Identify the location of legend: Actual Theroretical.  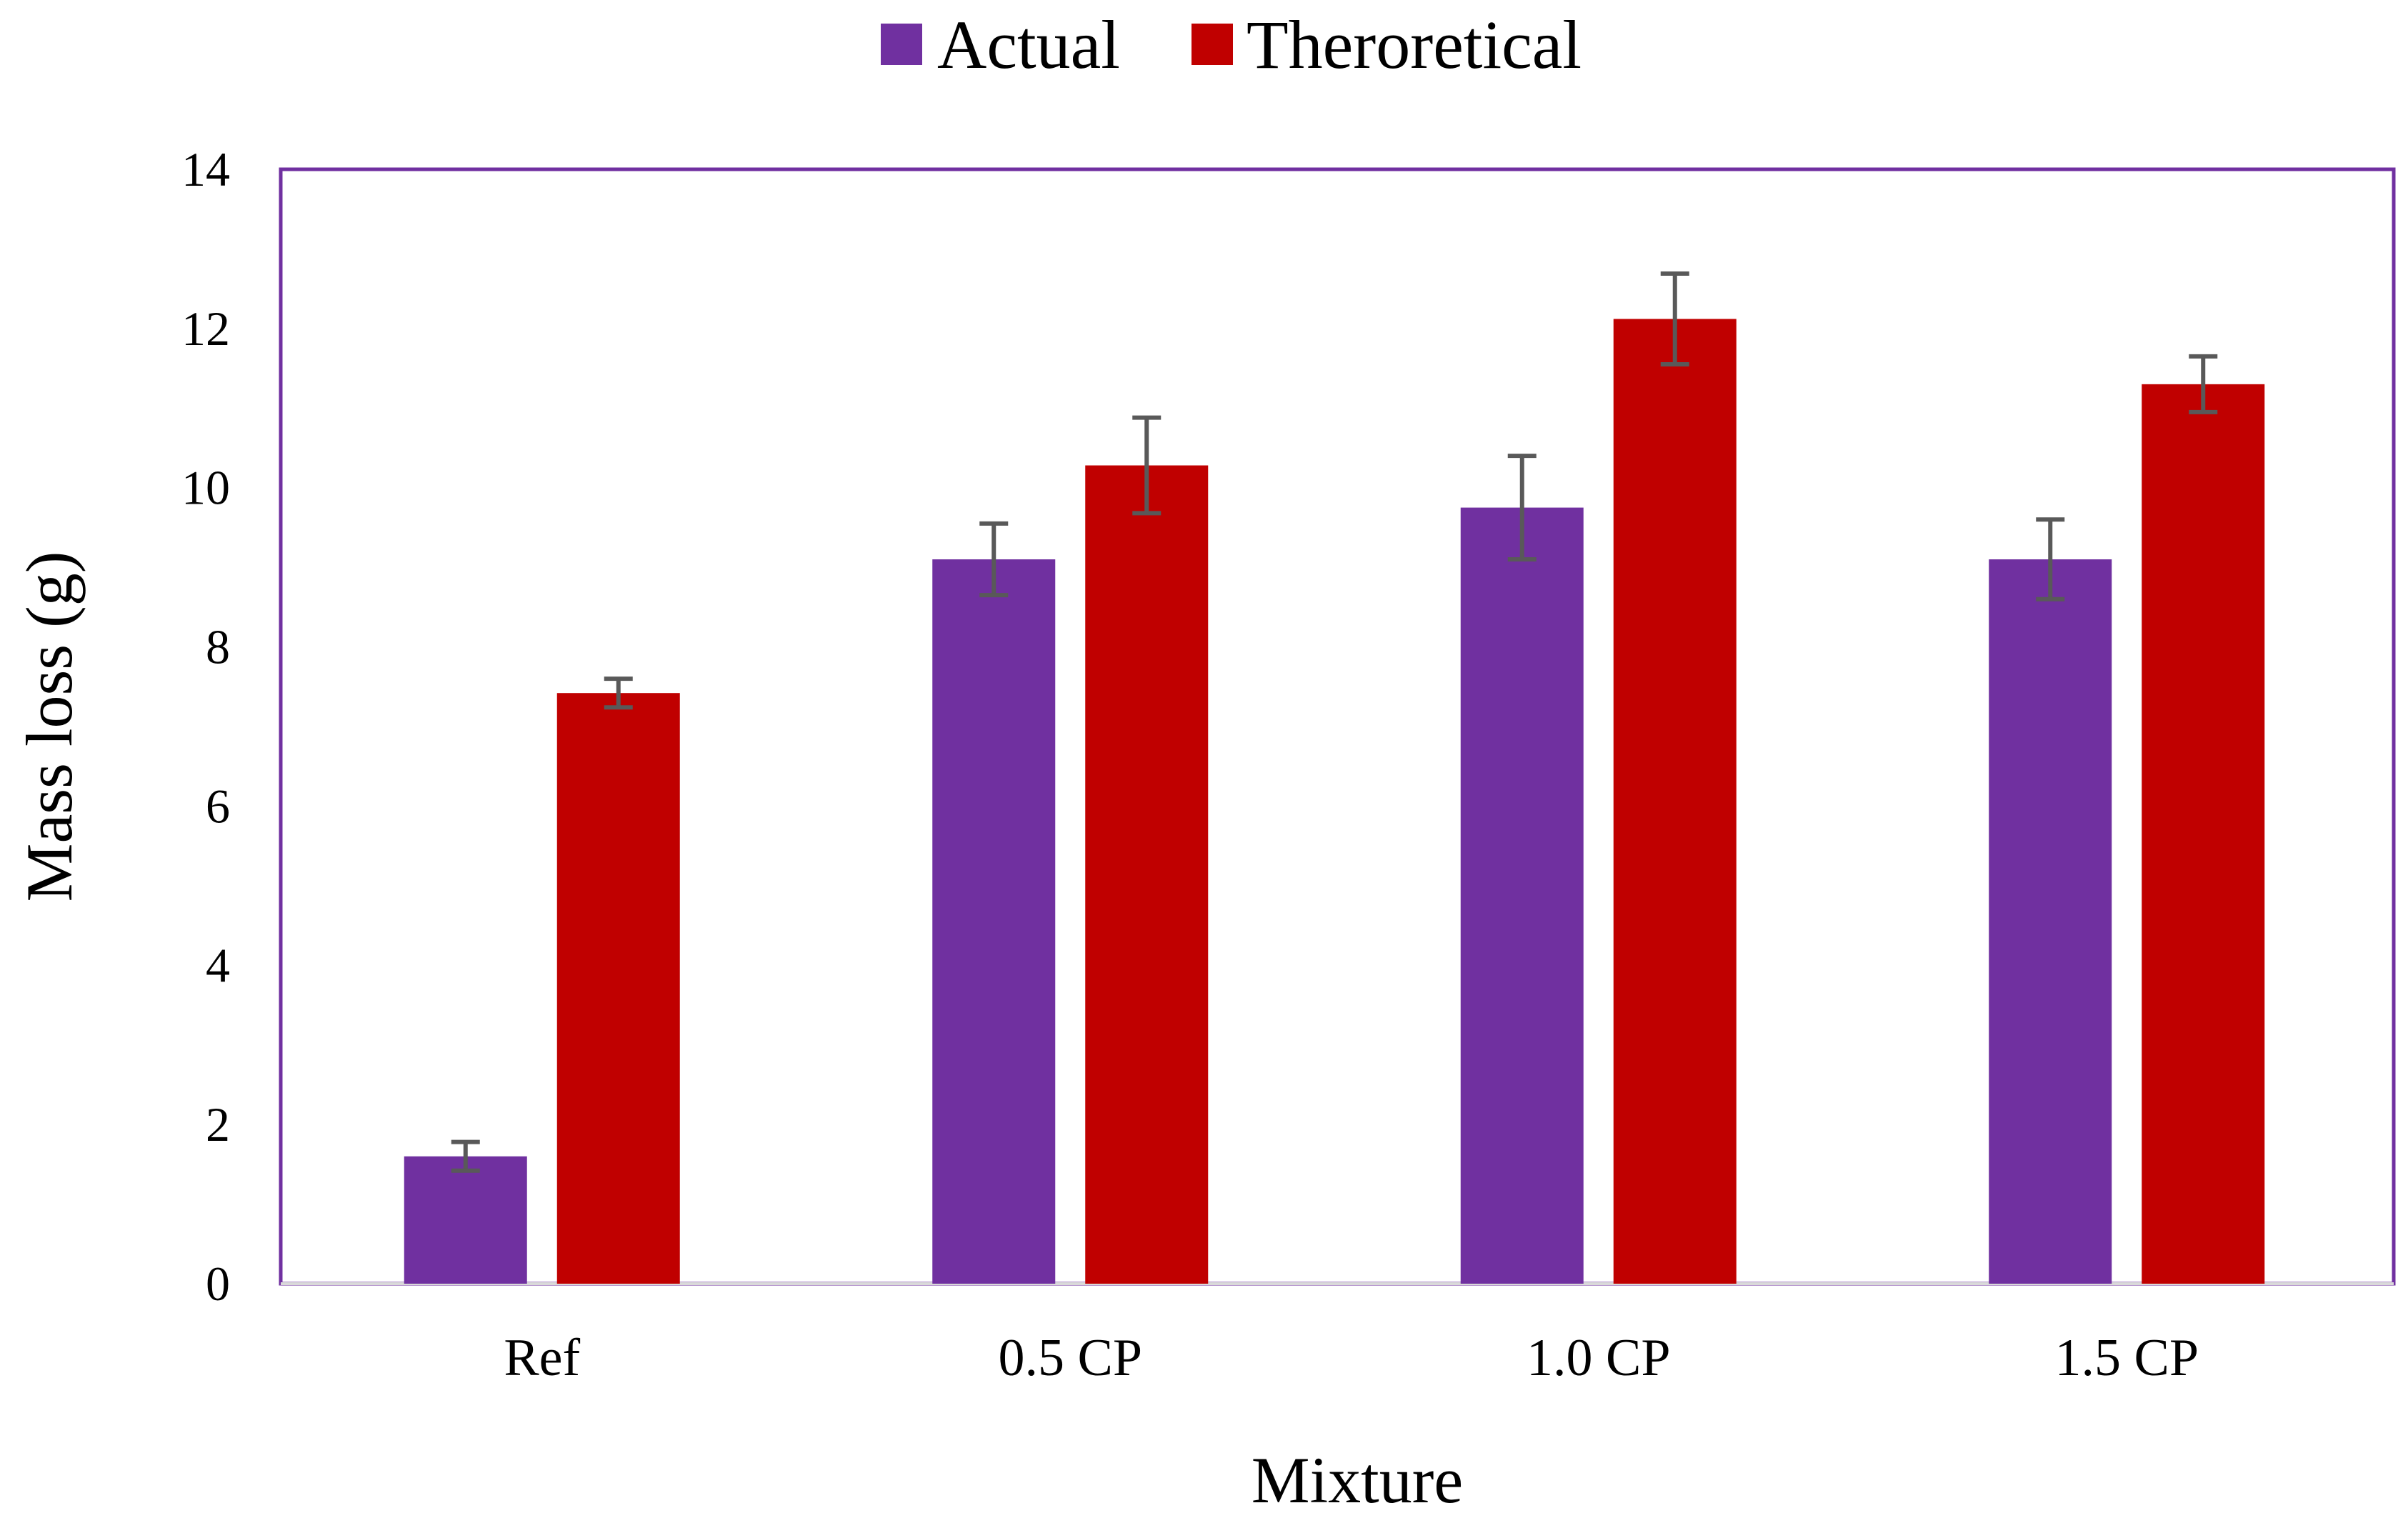
(1231, 45).